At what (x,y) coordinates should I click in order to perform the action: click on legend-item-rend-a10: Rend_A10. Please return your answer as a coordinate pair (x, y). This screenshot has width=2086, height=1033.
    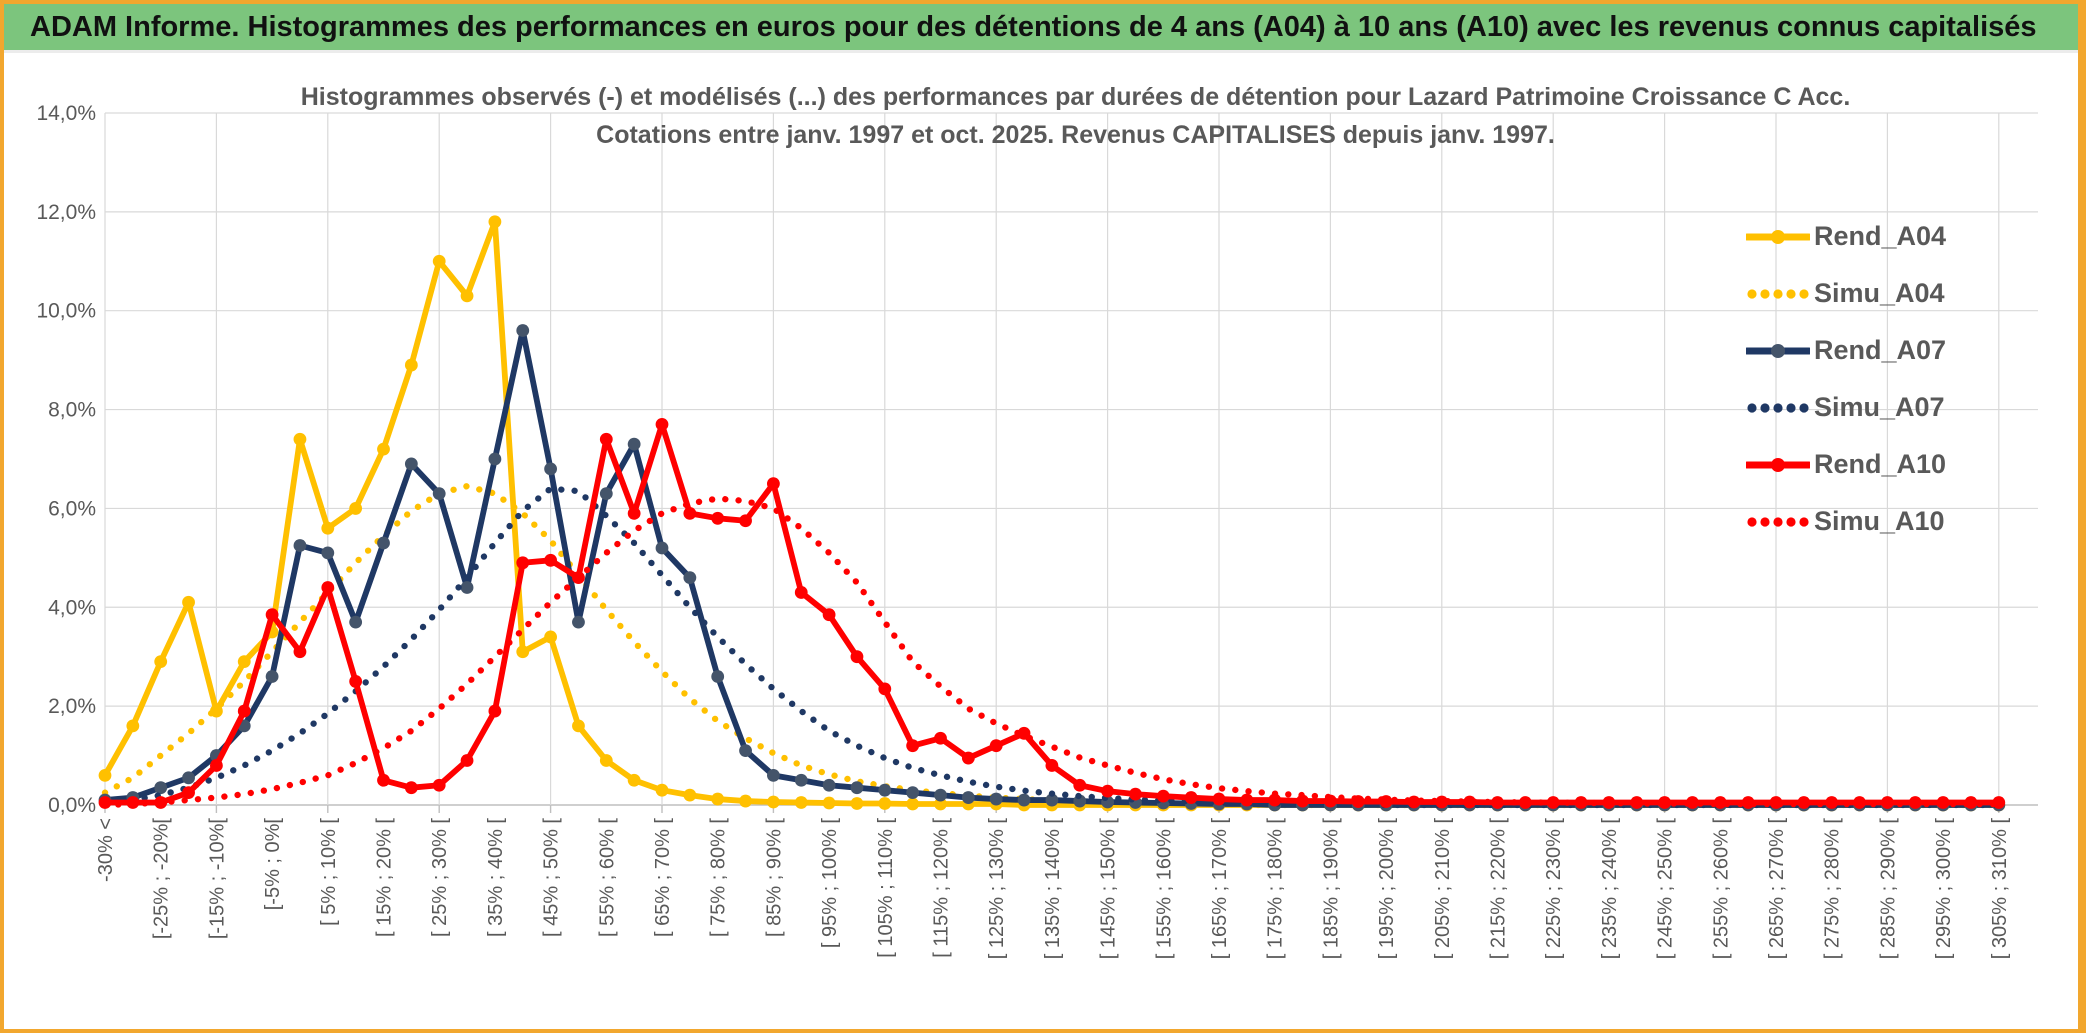
    Looking at the image, I should click on (1846, 464).